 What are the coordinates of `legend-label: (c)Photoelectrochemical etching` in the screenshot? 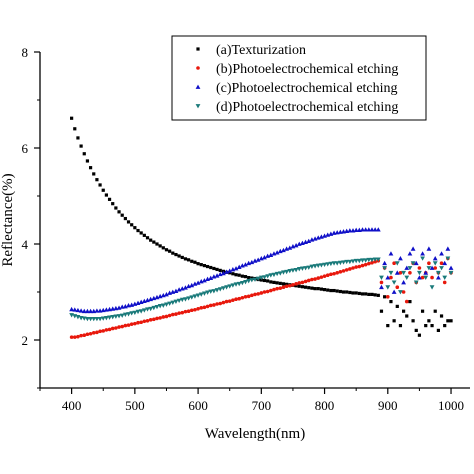 It's located at (307, 88).